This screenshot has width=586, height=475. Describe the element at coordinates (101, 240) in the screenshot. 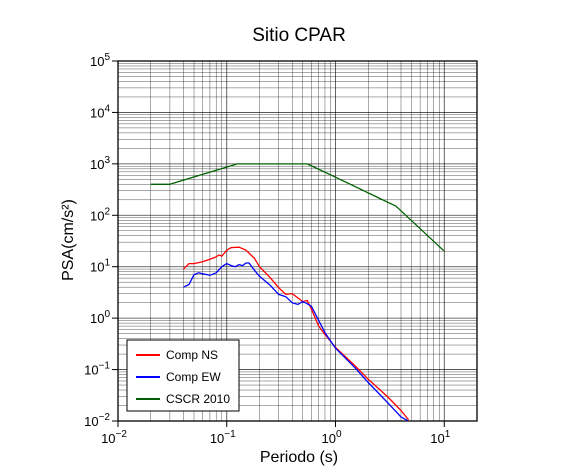

I see `y-axis: 10⁻² 10⁻¹ 10⁰ 10¹ 10² 10³ 10⁴ 10⁵` at that location.